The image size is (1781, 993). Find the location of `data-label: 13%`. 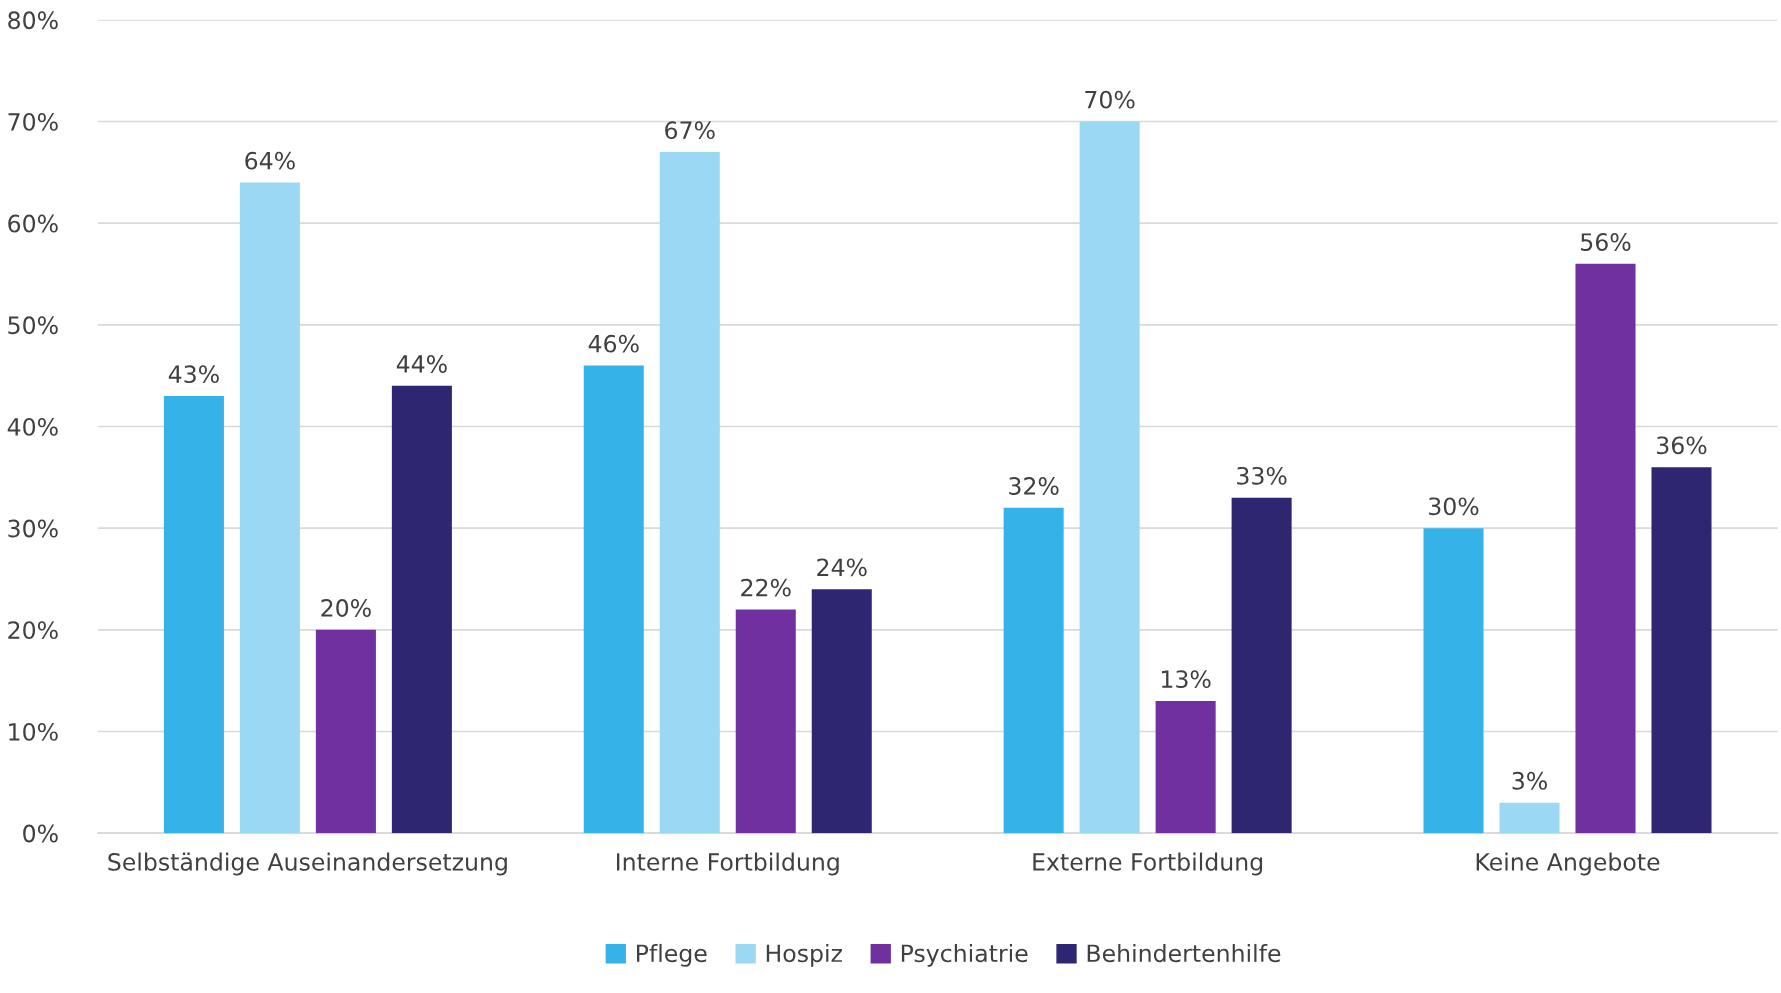

data-label: 13% is located at coordinates (1186, 679).